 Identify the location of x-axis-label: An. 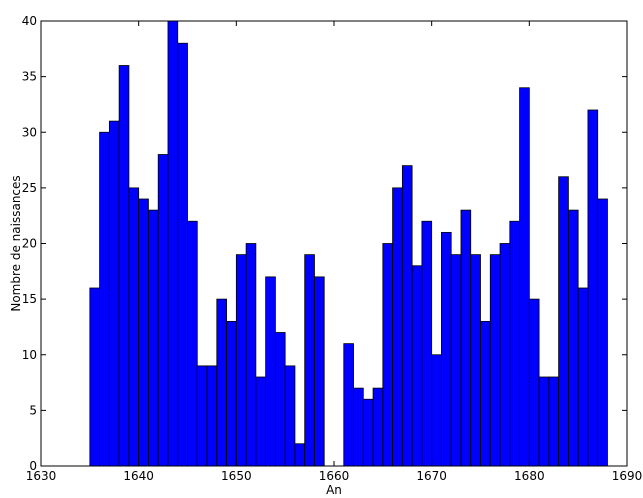
(334, 490).